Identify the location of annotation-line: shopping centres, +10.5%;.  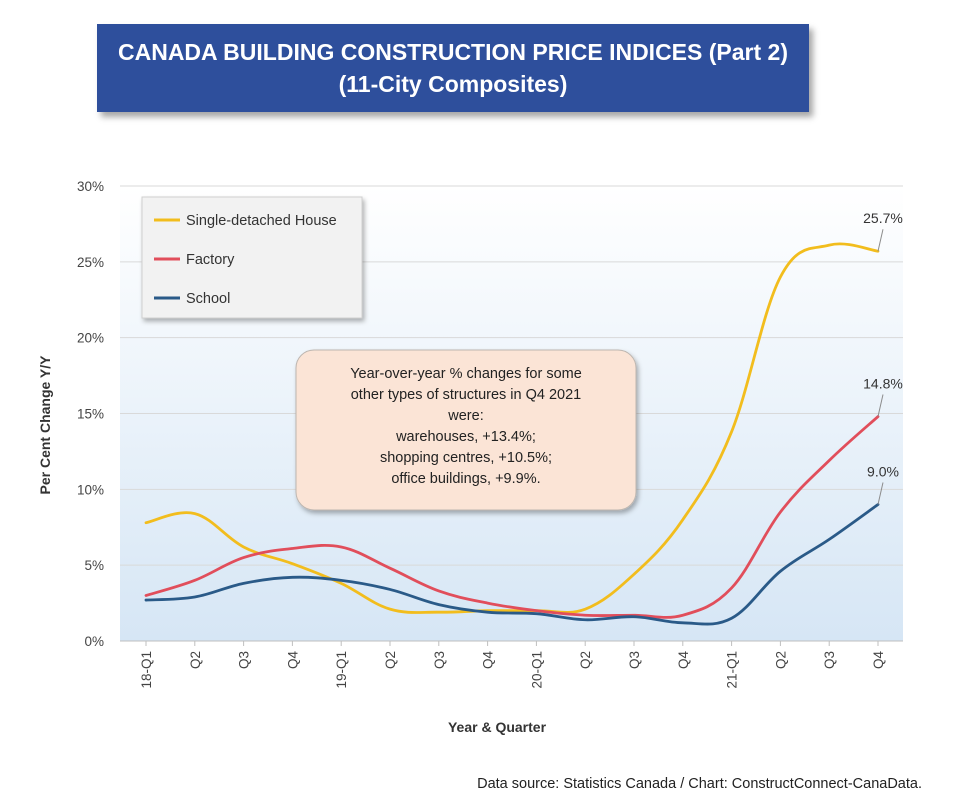
(466, 458).